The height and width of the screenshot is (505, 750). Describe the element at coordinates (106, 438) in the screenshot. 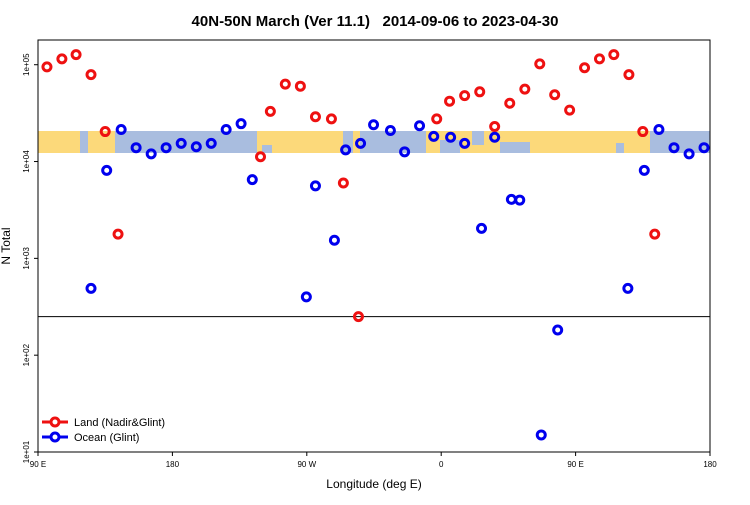

I see `legend-label: Ocean (Glint)` at that location.